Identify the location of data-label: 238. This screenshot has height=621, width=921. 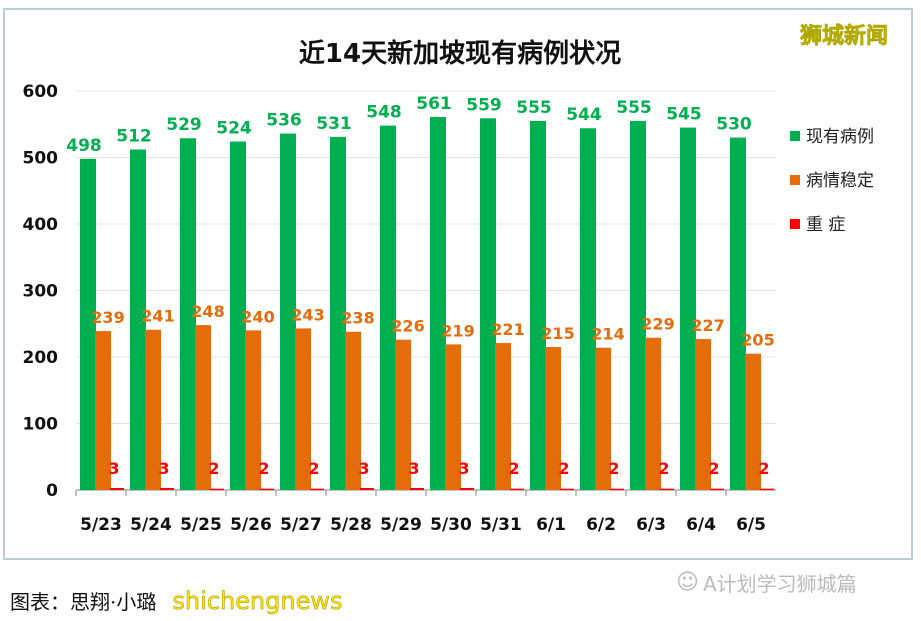
(357, 318).